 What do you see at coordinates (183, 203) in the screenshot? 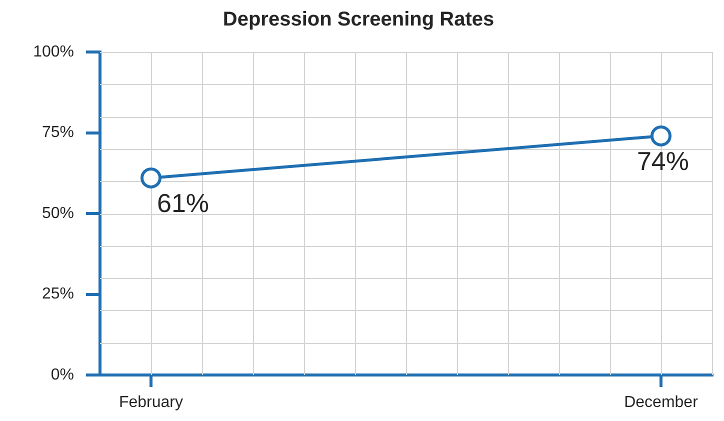
I see `data-label: 61%` at bounding box center [183, 203].